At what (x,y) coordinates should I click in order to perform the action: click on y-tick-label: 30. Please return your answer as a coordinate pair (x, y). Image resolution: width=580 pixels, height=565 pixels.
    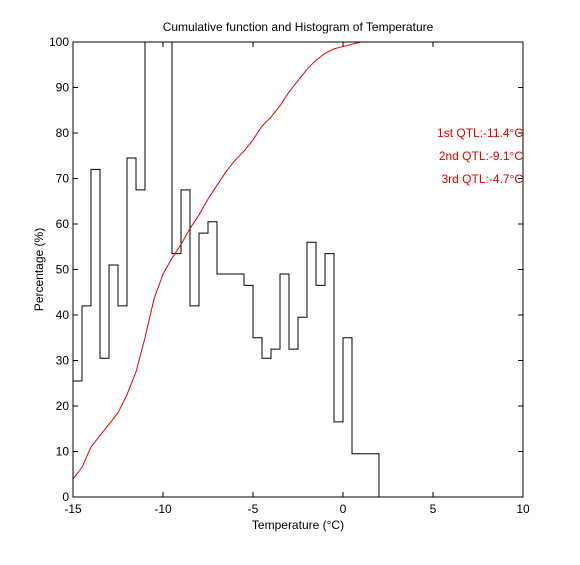
    Looking at the image, I should click on (63, 361).